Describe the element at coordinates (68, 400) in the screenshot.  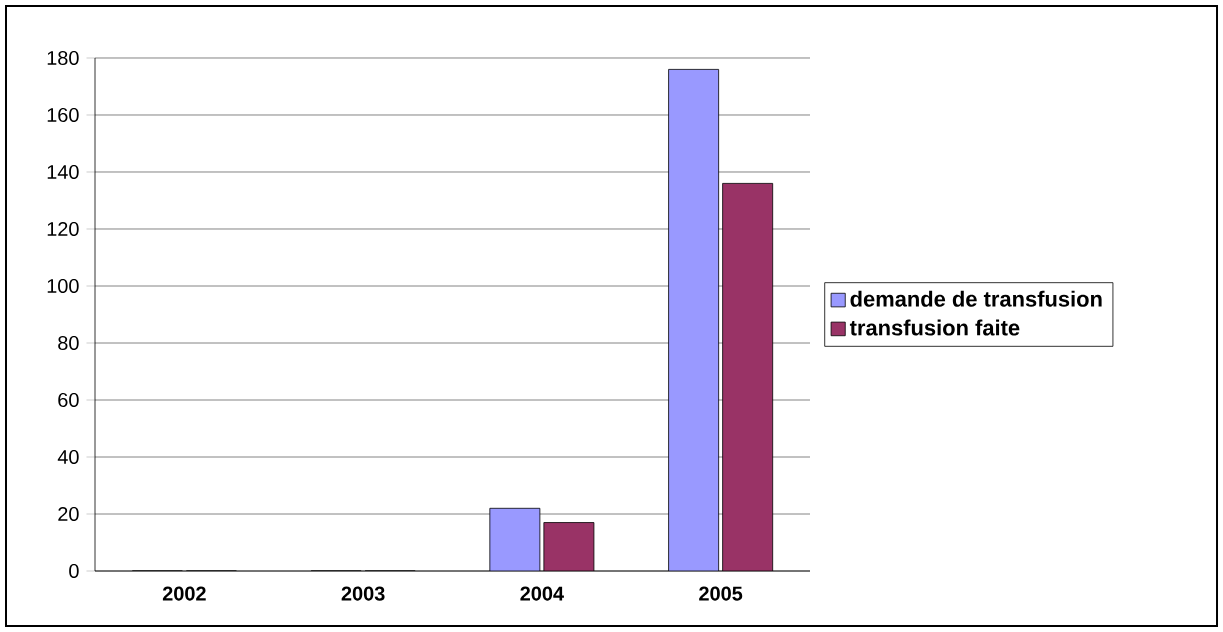
I see `y-tick-label: 60` at that location.